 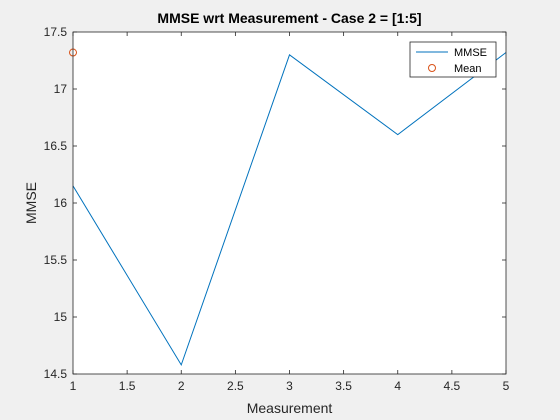 I want to click on x-axis-label: Measurement, so click(x=290, y=408).